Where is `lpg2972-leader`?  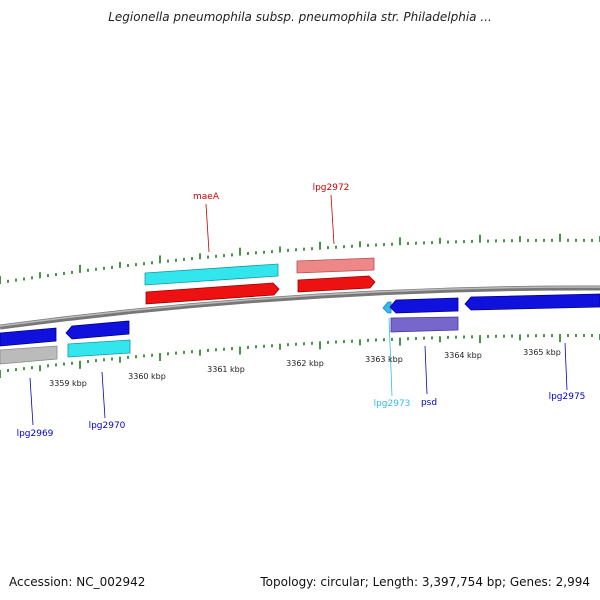
lpg2972-leader is located at coordinates (332, 219).